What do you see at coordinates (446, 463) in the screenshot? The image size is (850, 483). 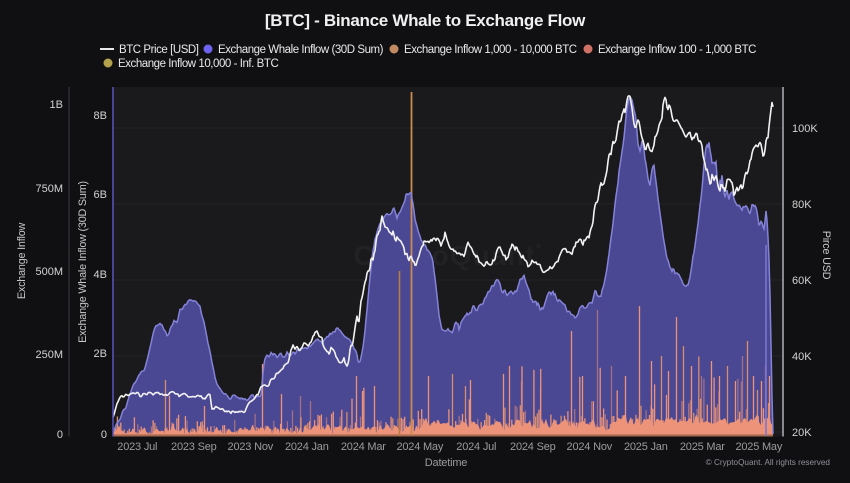 I see `svg-text: Datetime` at bounding box center [446, 463].